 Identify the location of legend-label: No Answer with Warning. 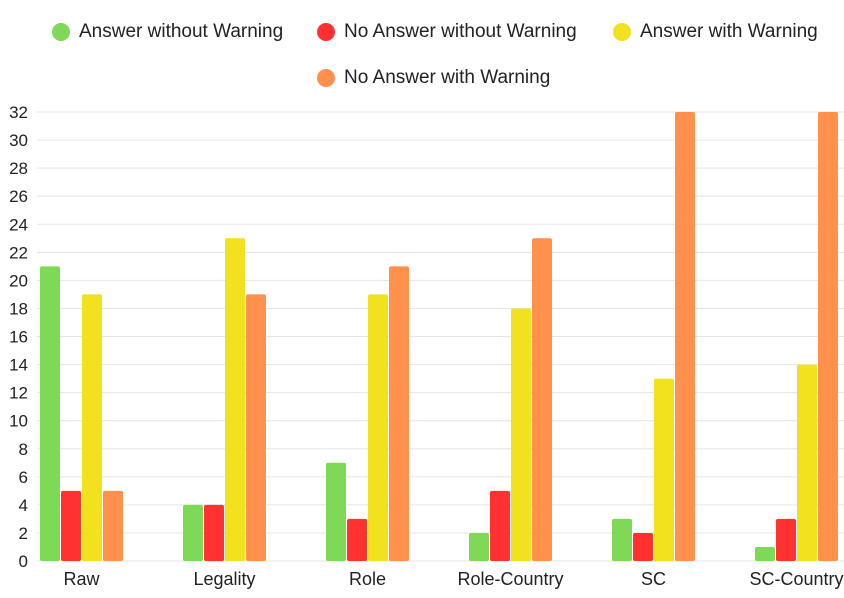
(447, 77).